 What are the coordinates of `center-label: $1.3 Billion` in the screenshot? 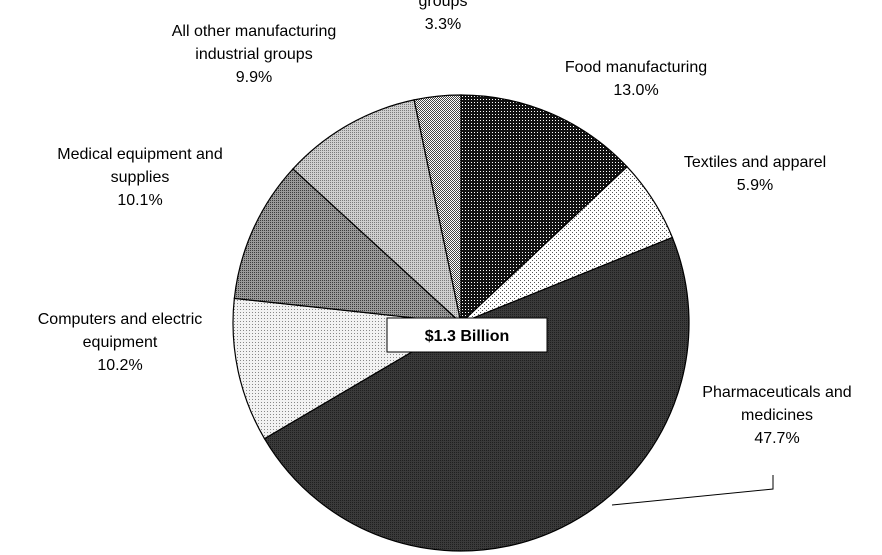 It's located at (467, 336).